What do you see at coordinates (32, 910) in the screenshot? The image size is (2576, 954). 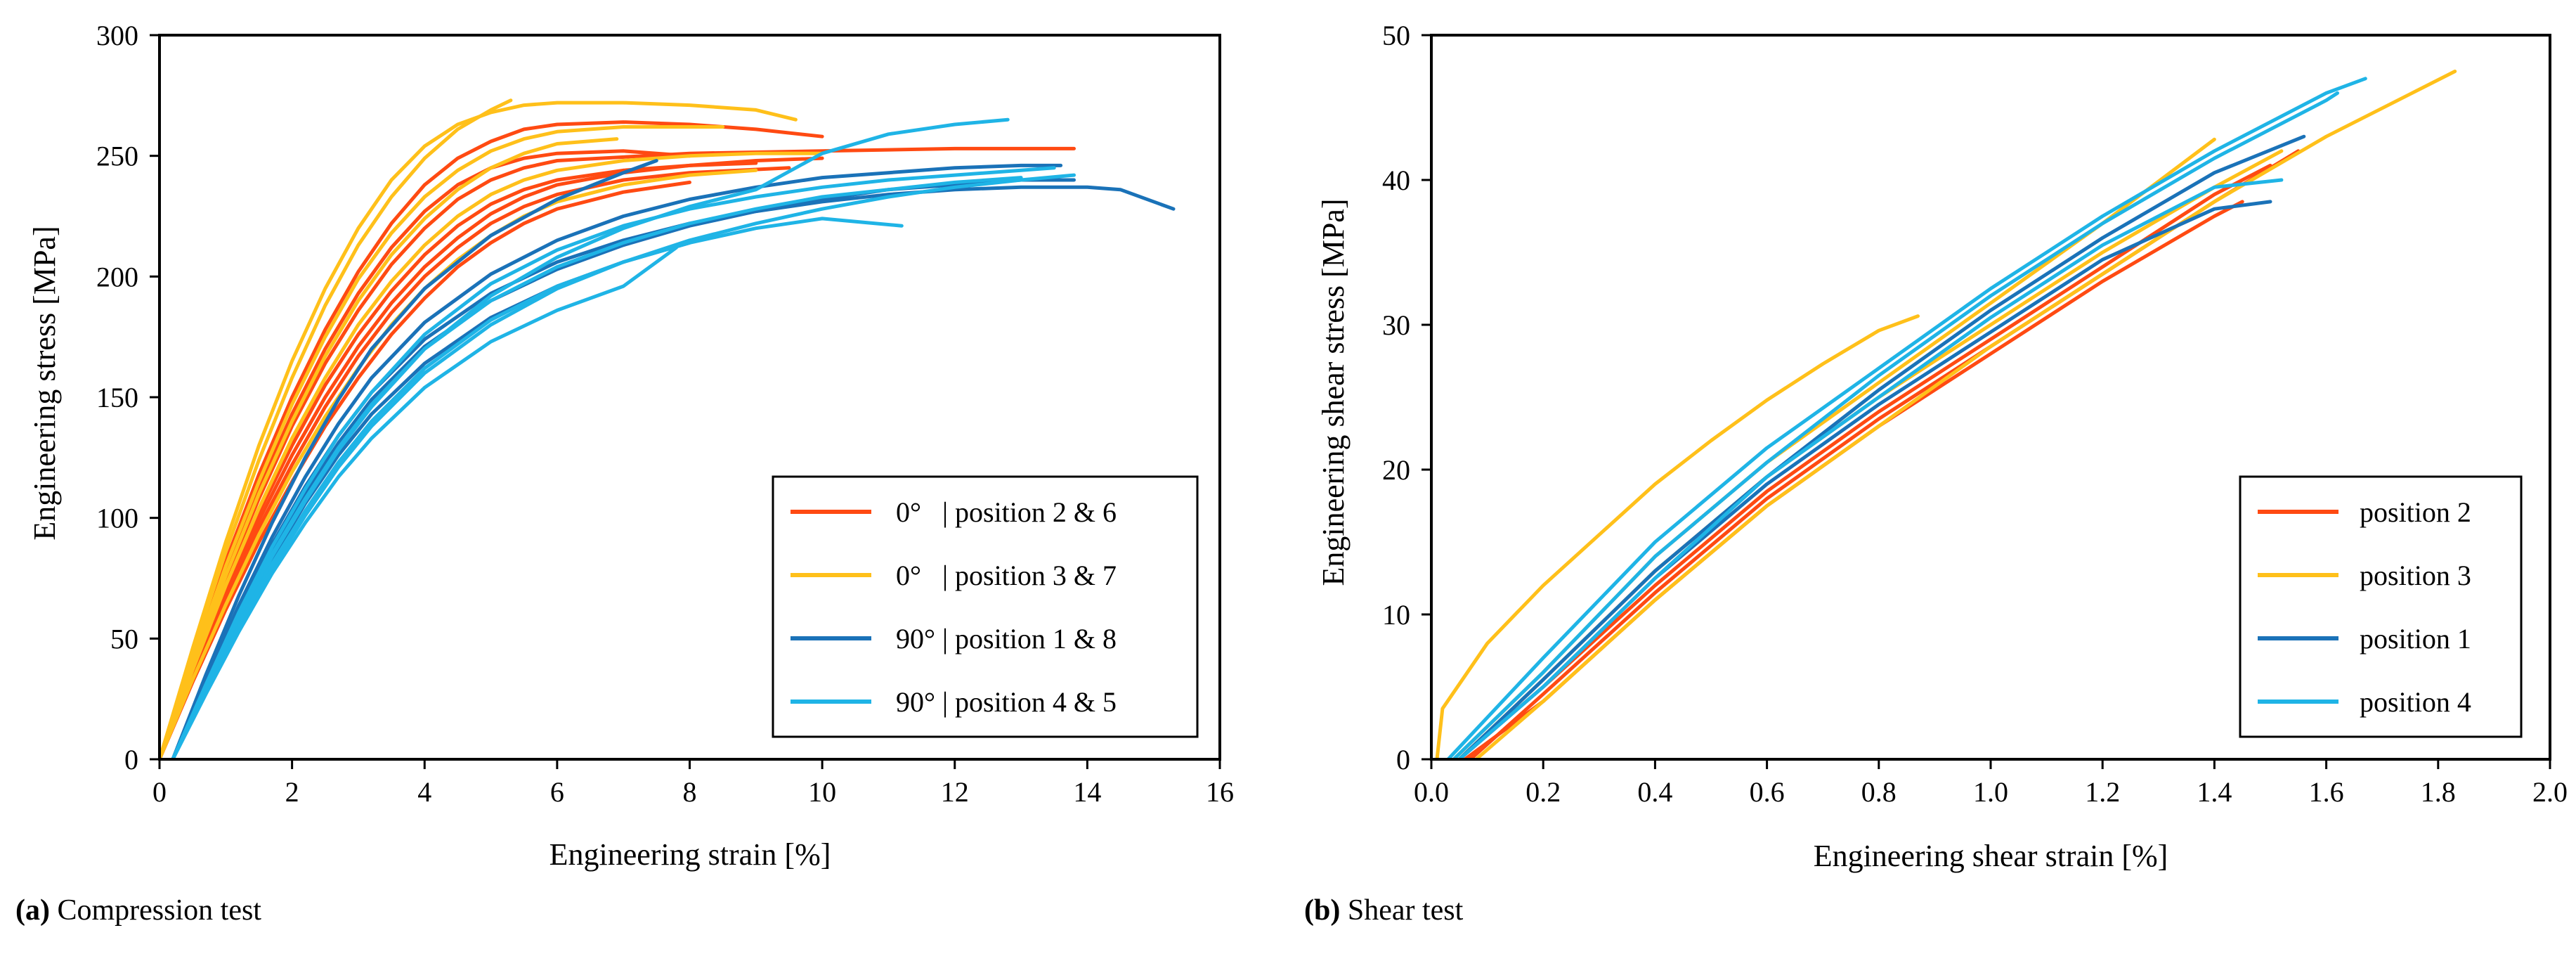 I see `compression-caption-label: (a)` at bounding box center [32, 910].